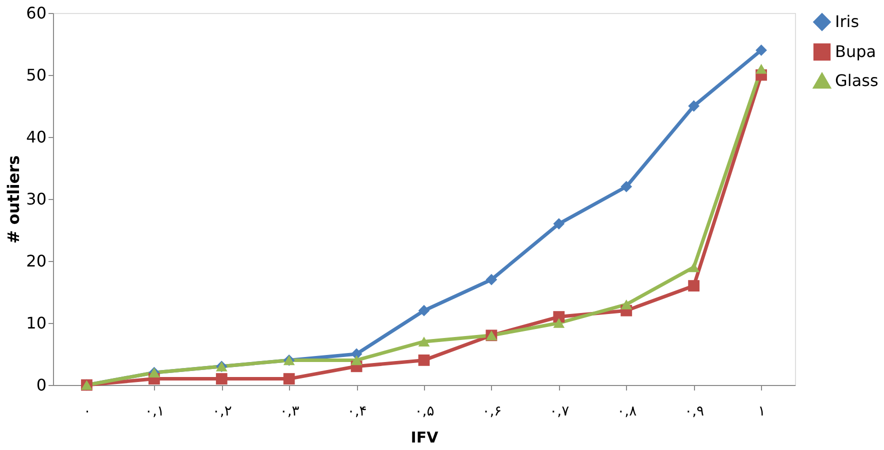  What do you see at coordinates (36, 137) in the screenshot?
I see `y-tick-label: 40` at bounding box center [36, 137].